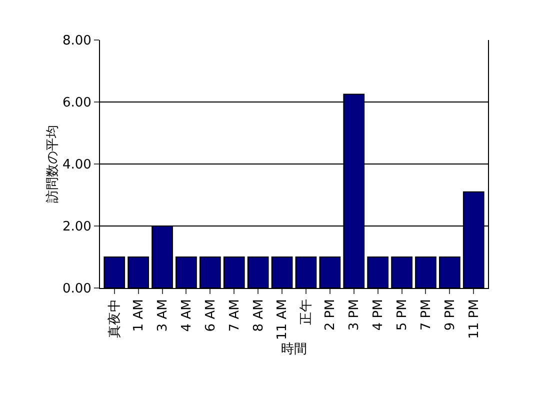 Image resolution: width=548 pixels, height=398 pixels. I want to click on x-tick-label: 3 PM, so click(354, 315).